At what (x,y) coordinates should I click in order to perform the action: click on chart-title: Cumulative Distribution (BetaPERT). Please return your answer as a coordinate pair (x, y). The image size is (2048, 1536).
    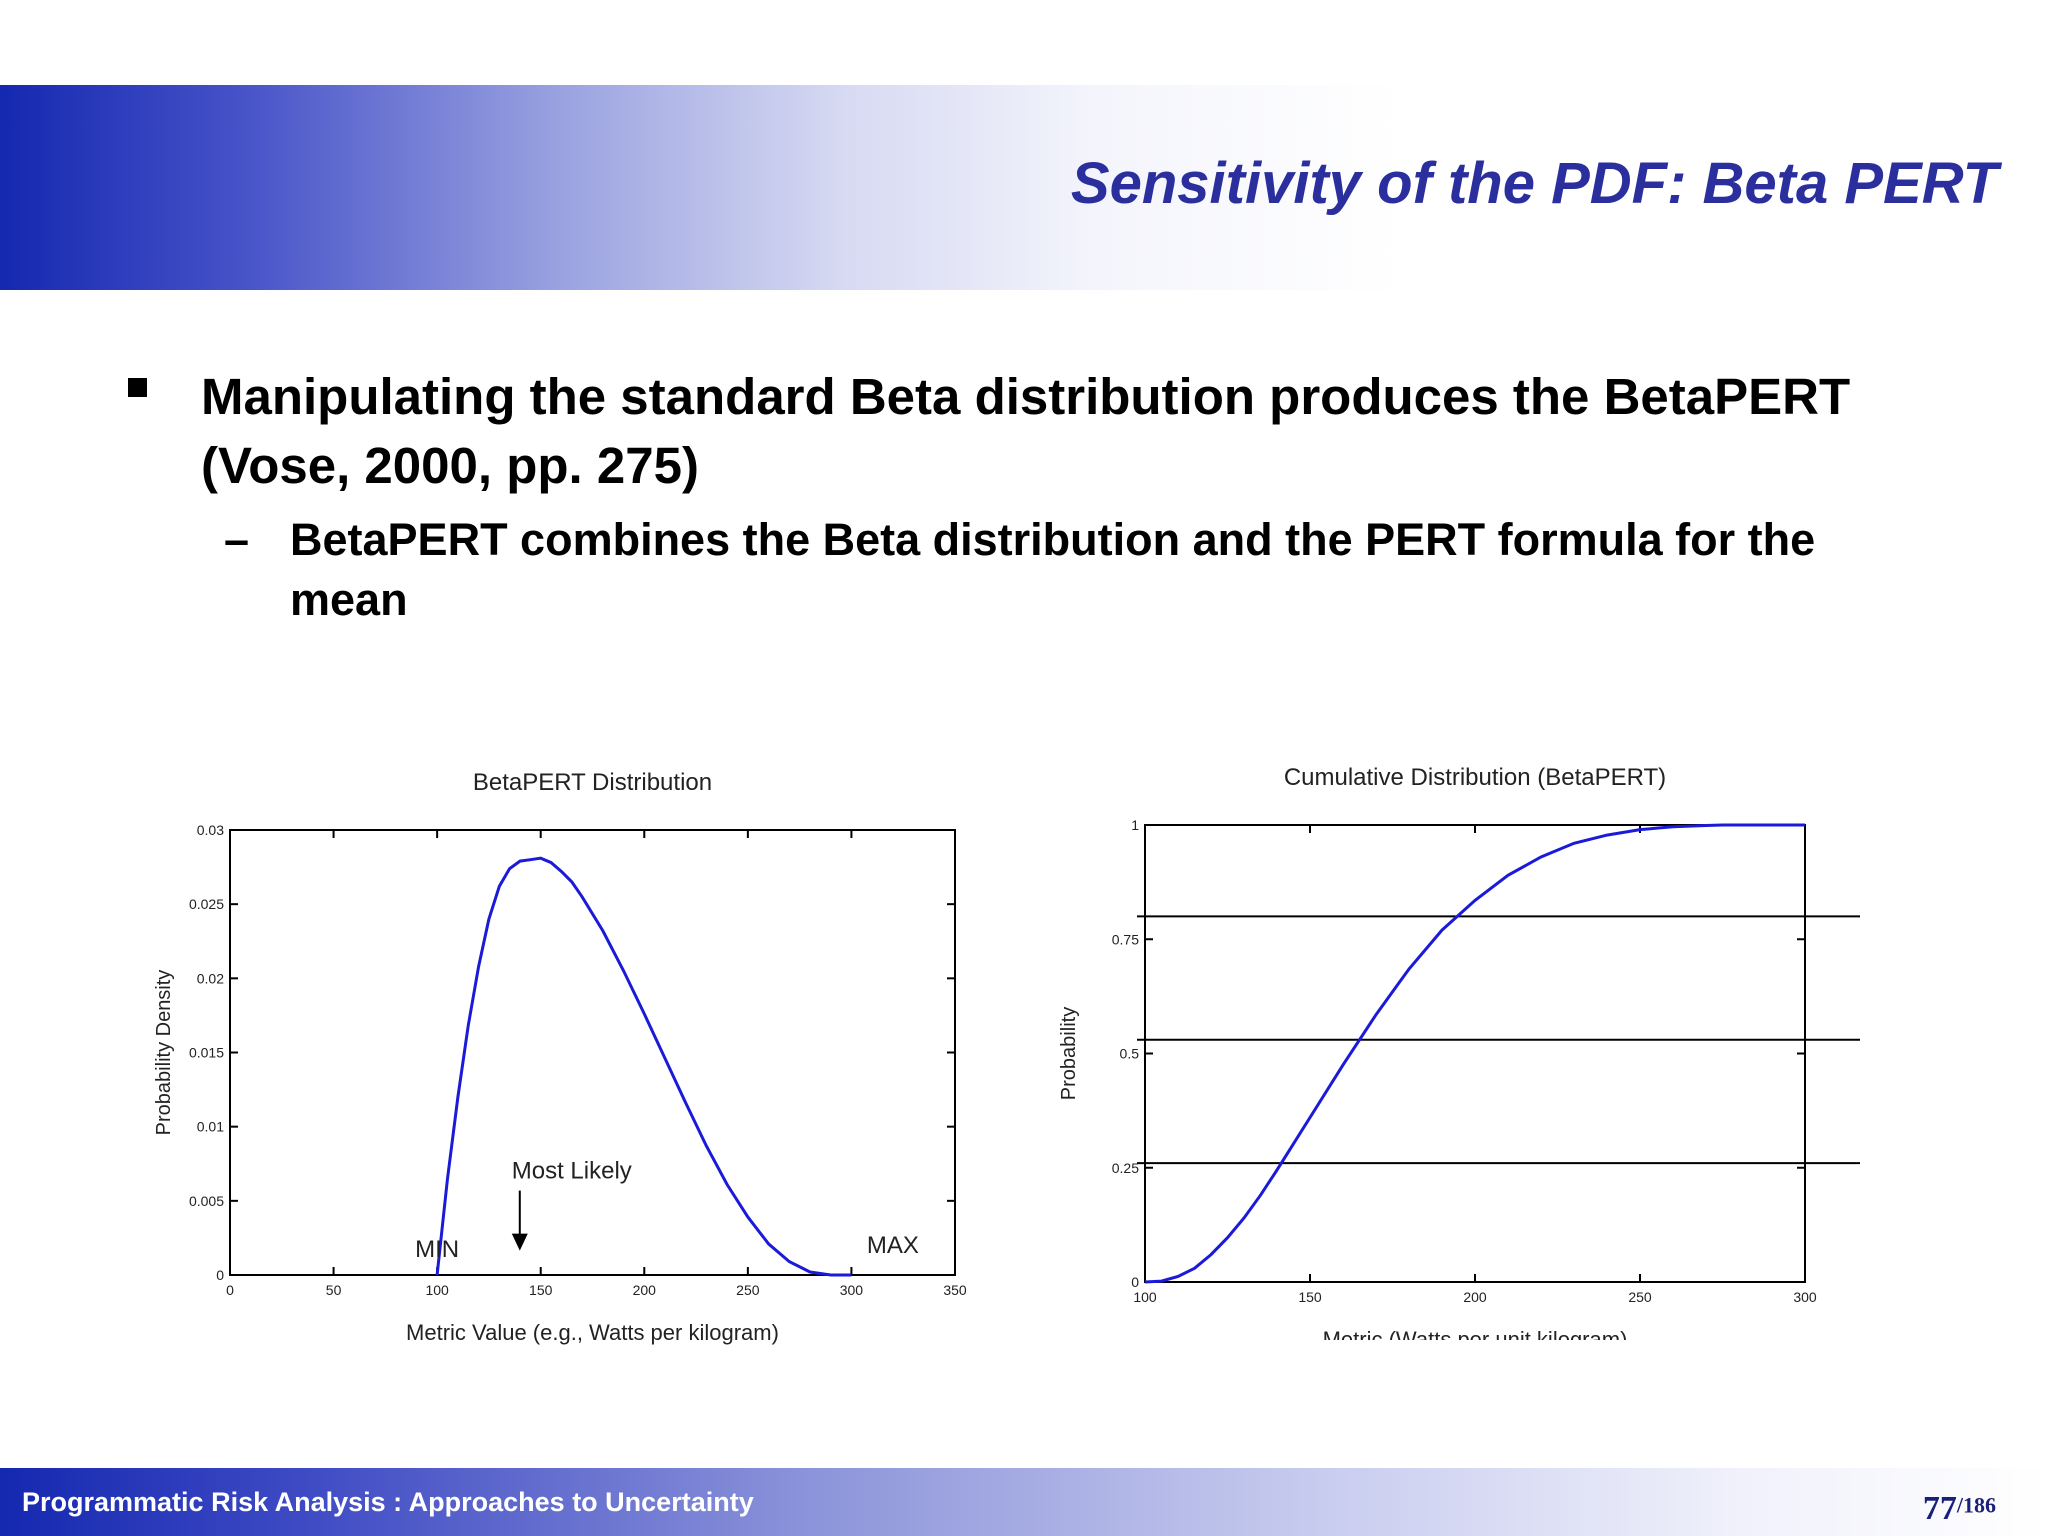
    Looking at the image, I should click on (1475, 777).